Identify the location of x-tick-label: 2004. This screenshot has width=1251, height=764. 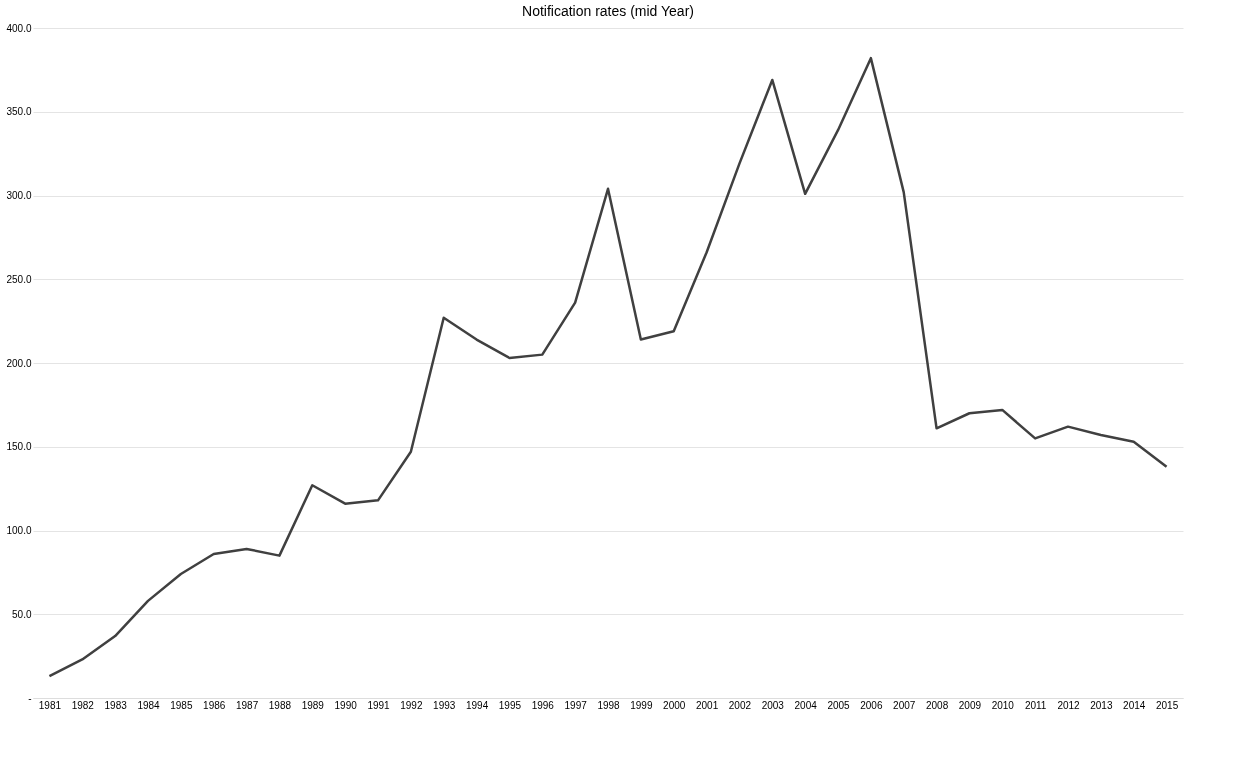
(806, 705).